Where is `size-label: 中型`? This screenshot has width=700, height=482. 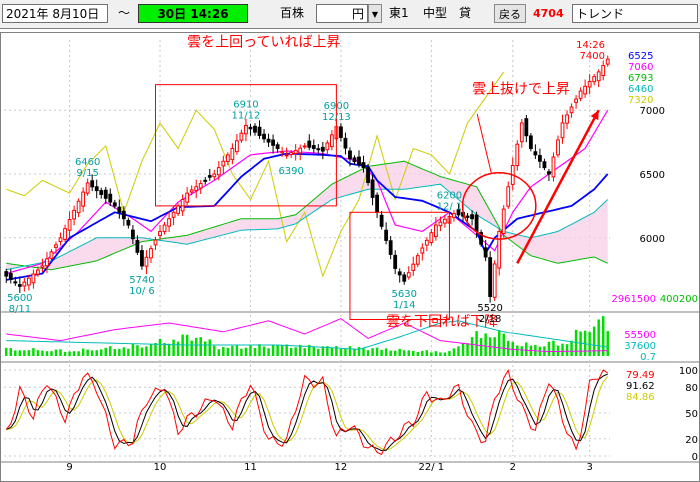
size-label: 中型 is located at coordinates (435, 13).